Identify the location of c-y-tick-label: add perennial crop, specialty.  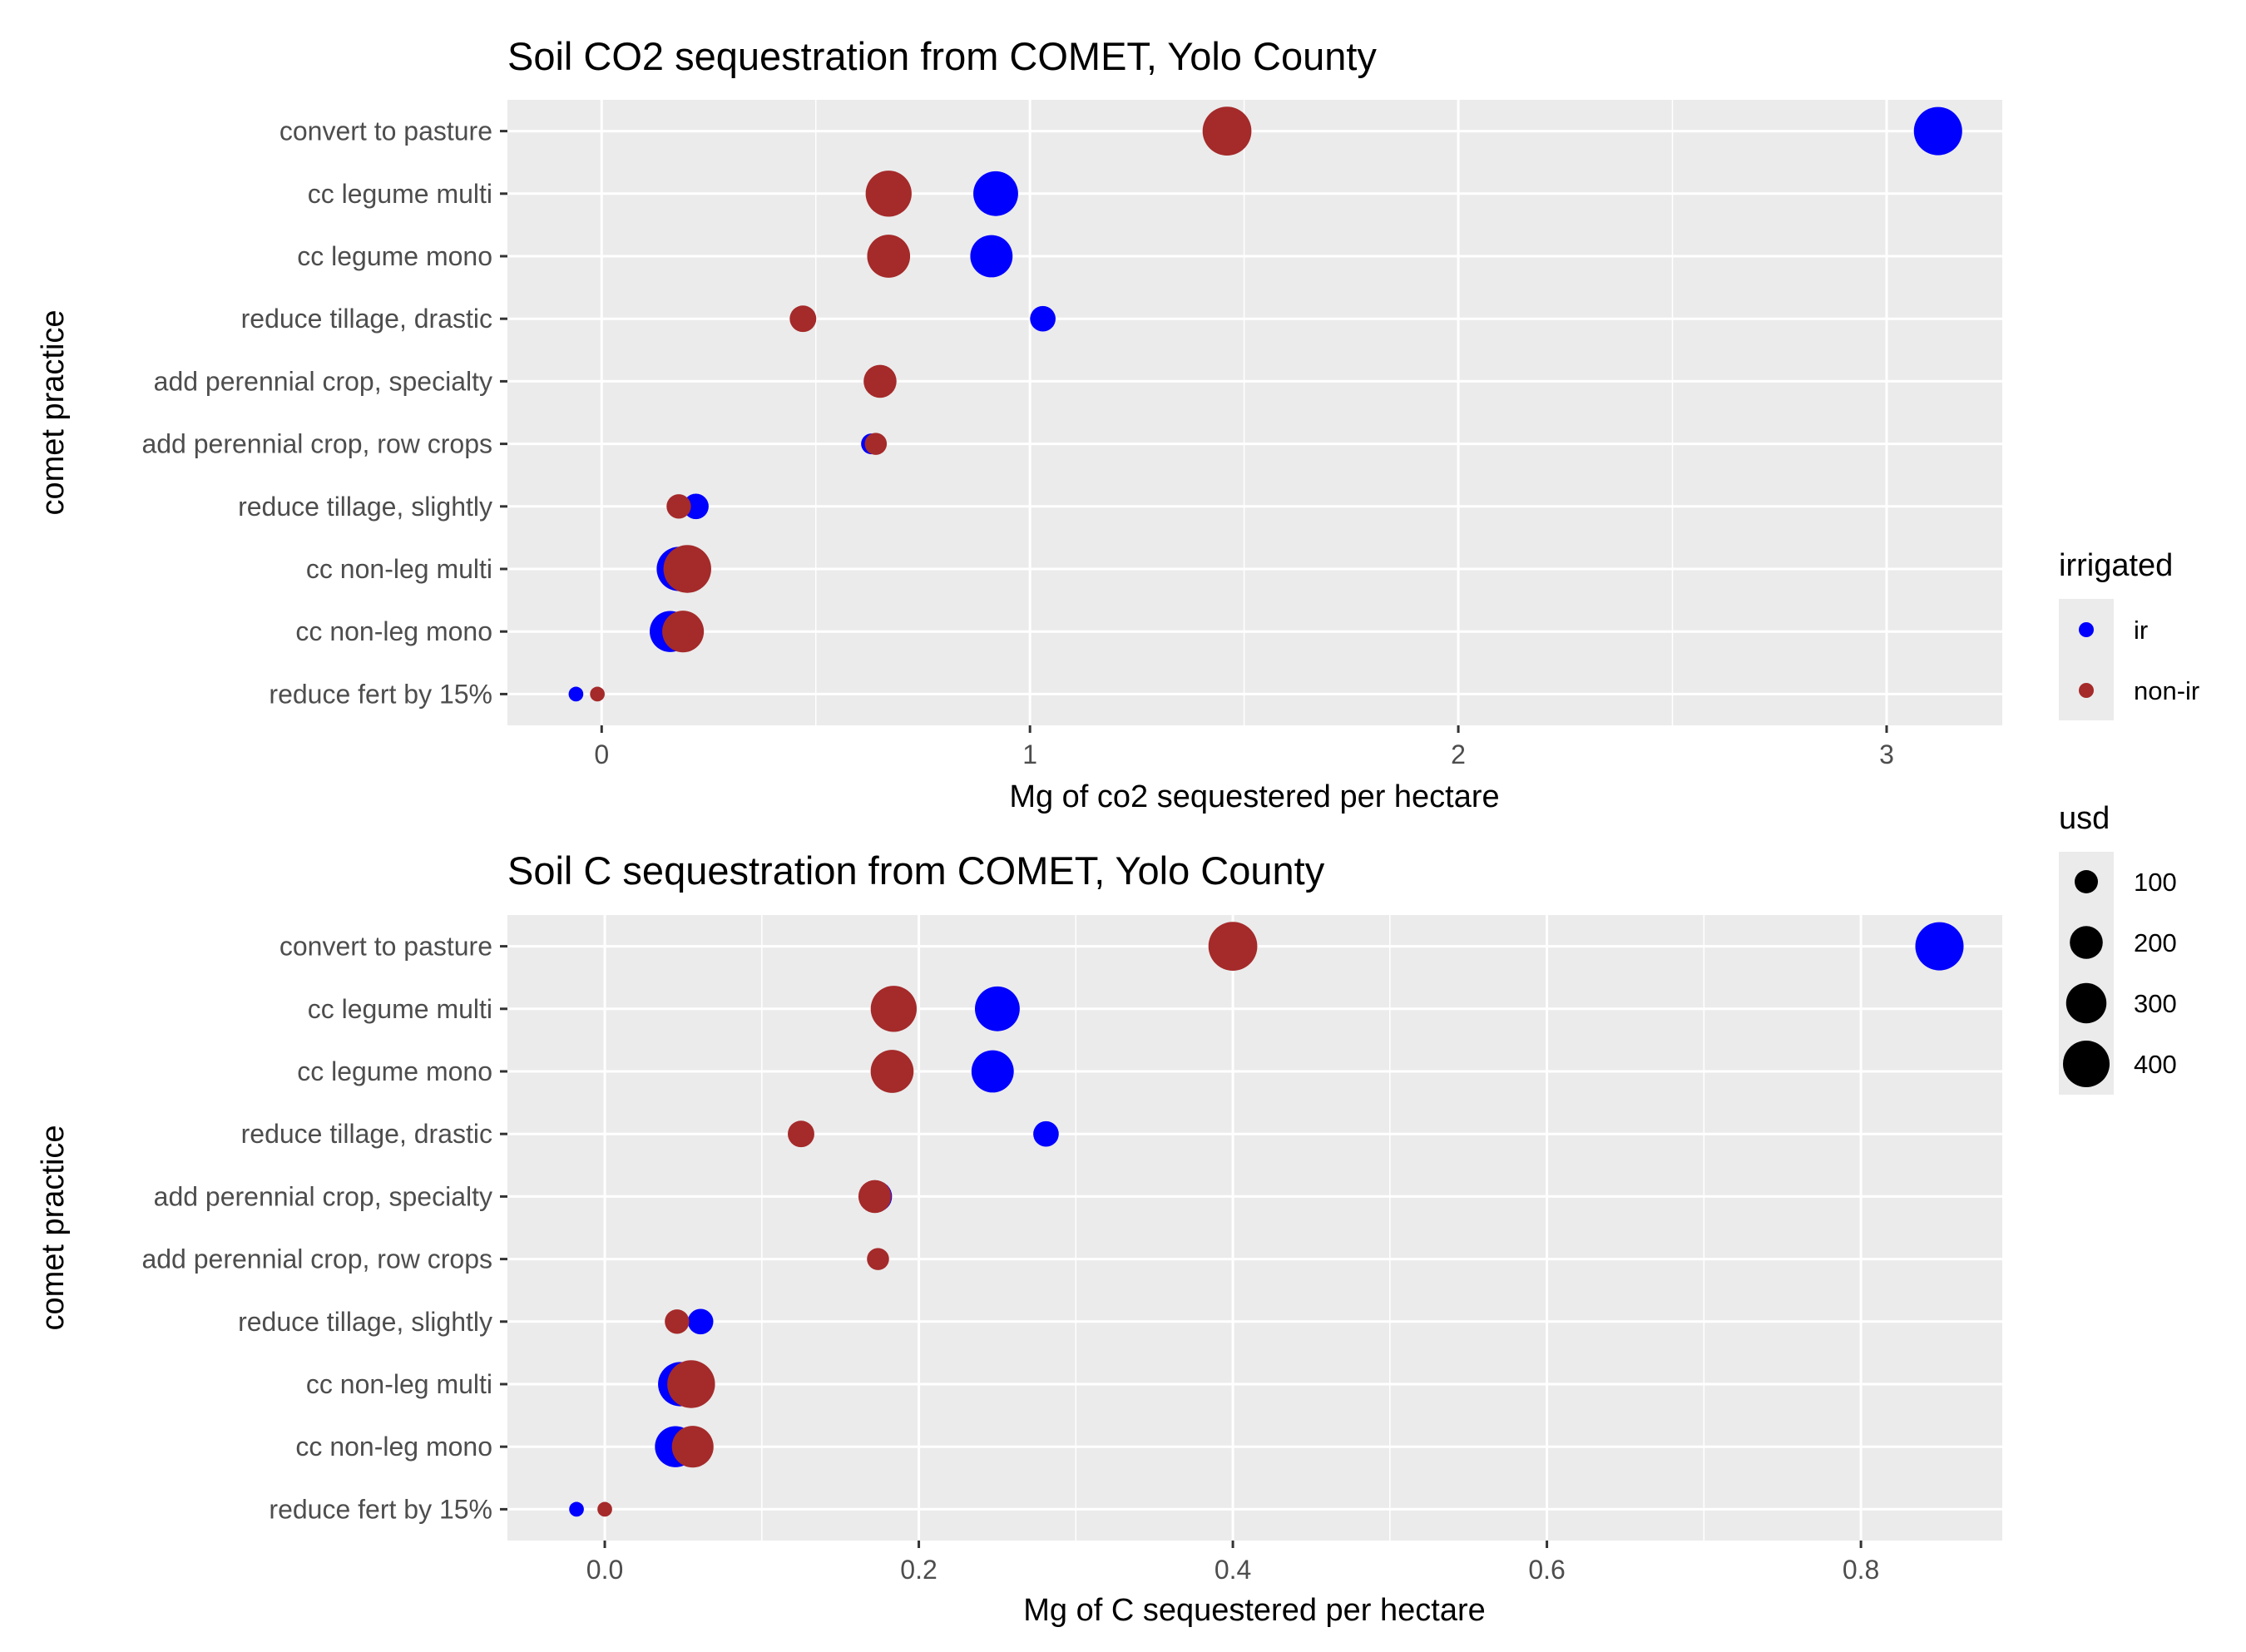
(323, 1196).